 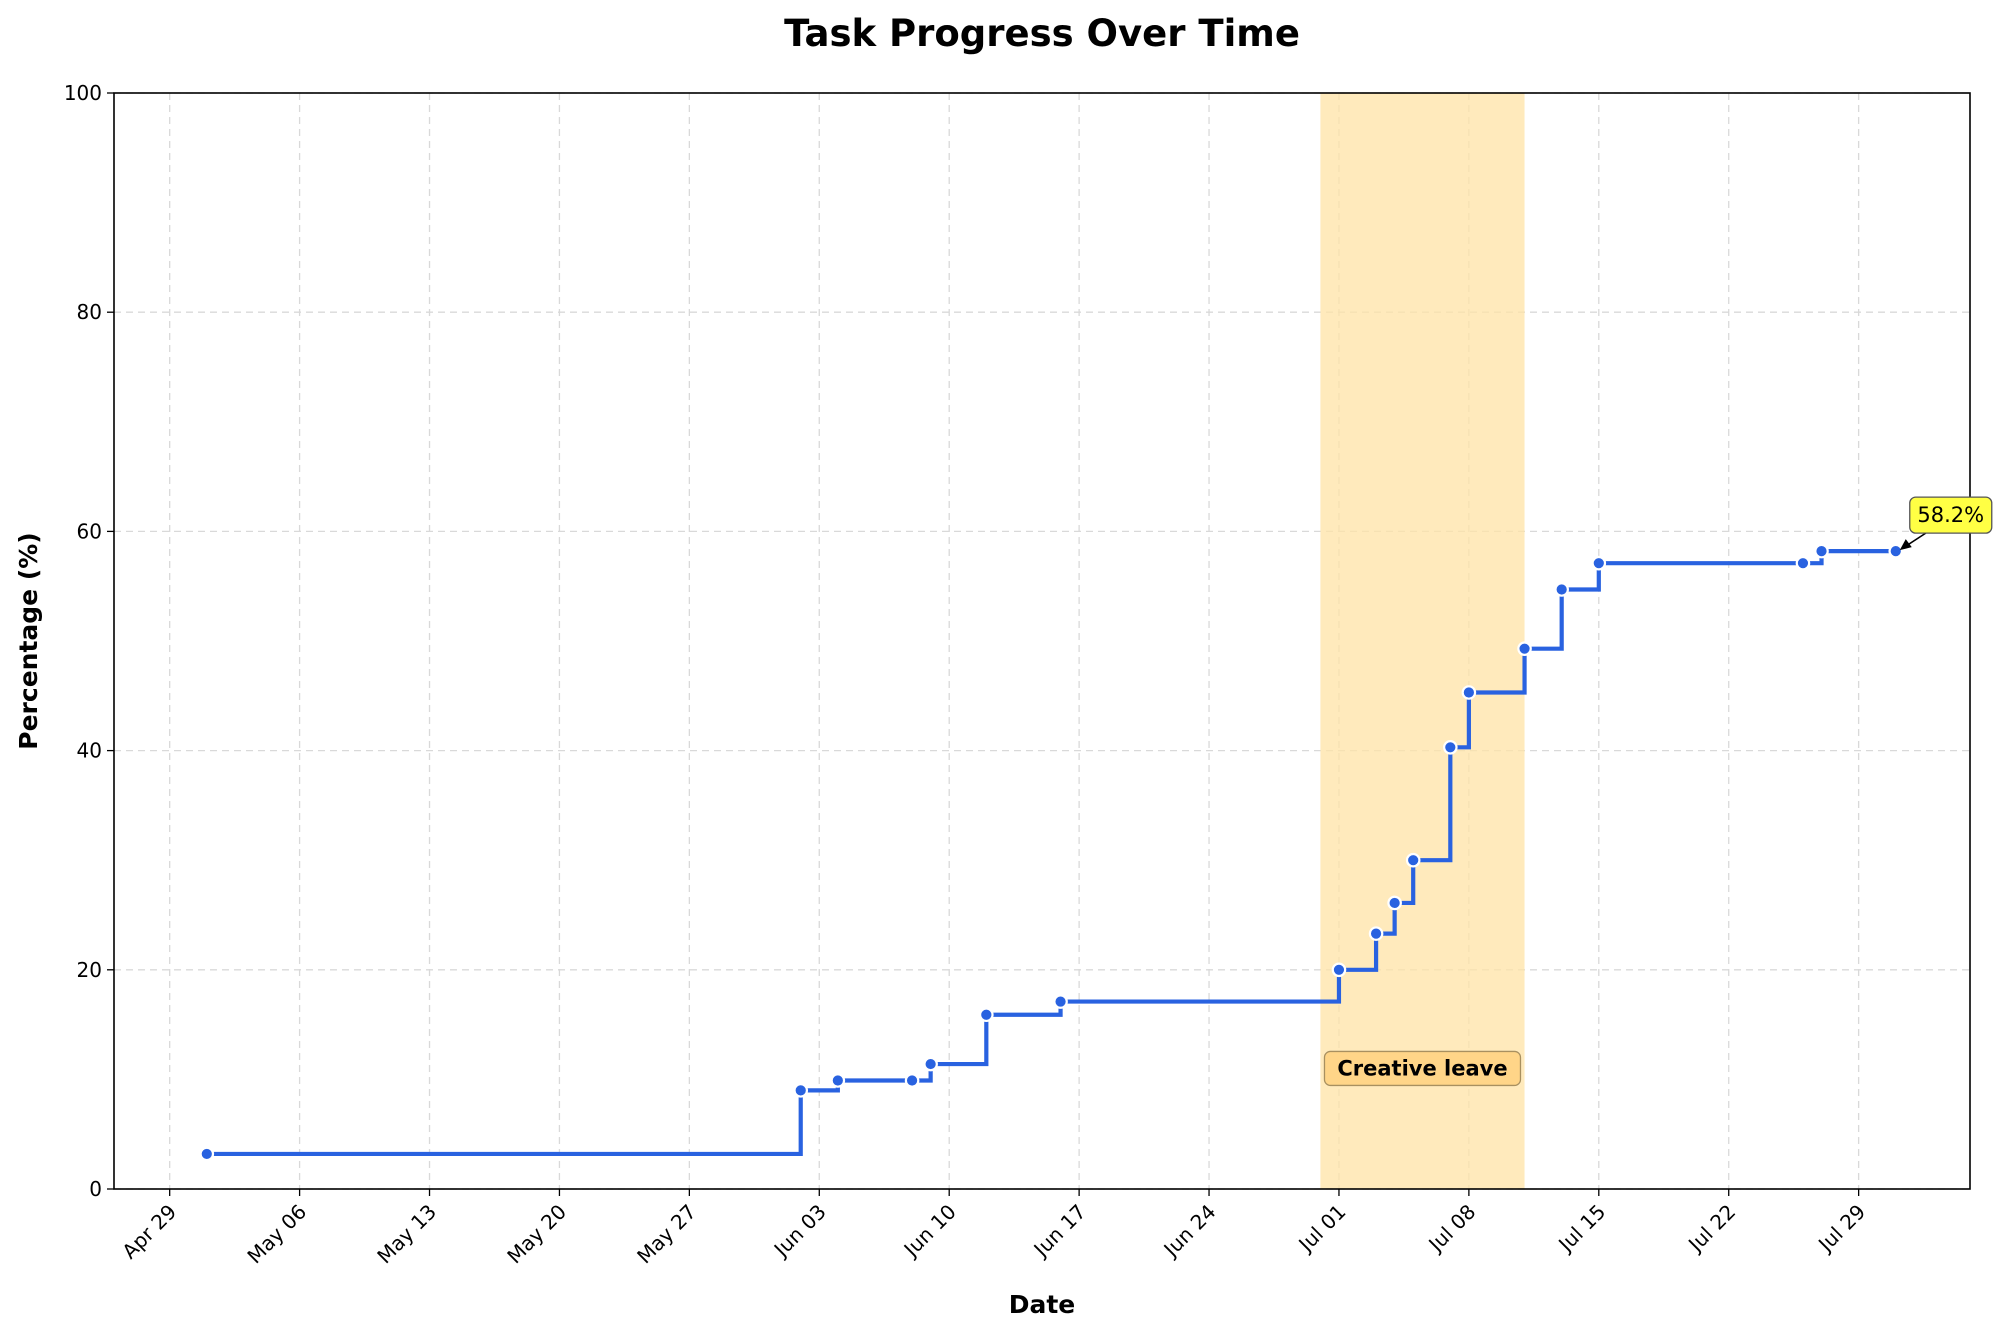 What do you see at coordinates (89, 312) in the screenshot?
I see `y-tick-label: 80` at bounding box center [89, 312].